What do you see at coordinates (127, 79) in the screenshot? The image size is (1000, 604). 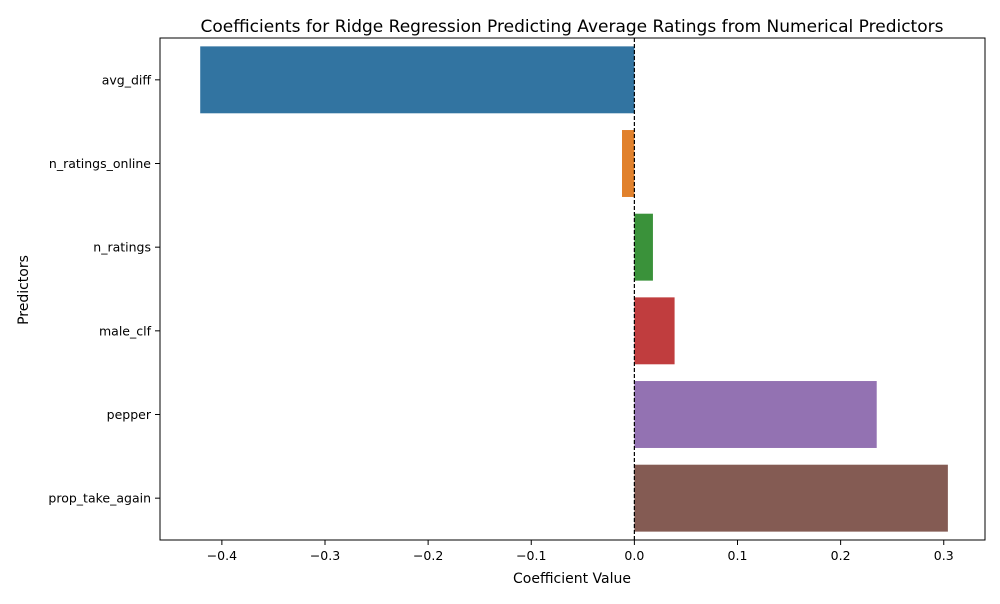 I see `y-tick-label: avg_diff` at bounding box center [127, 79].